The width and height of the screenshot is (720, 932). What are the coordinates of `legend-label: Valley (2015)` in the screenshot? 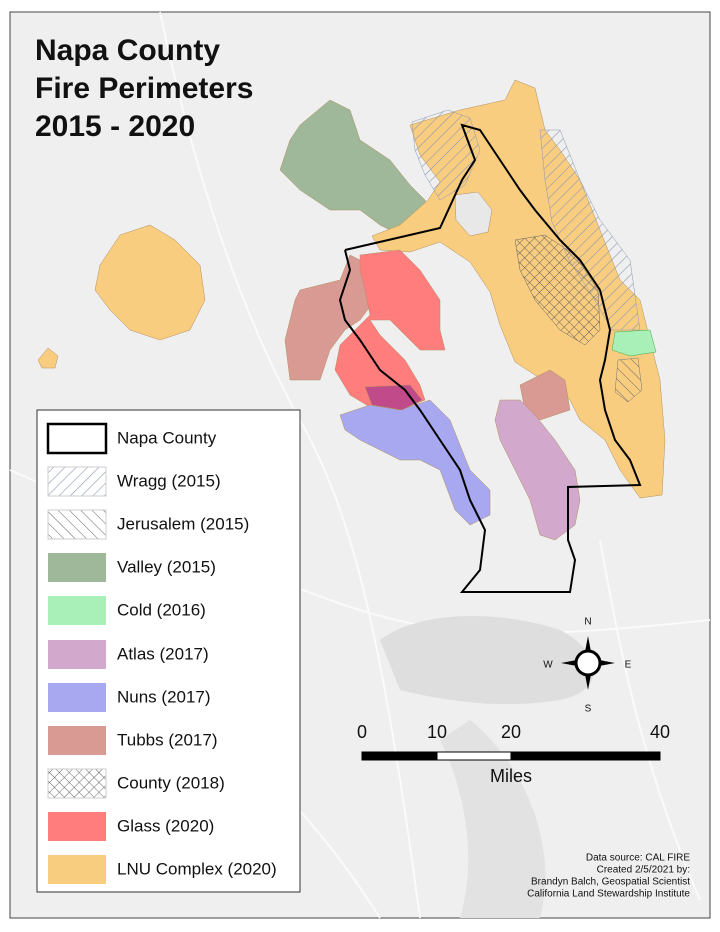 It's located at (166, 566).